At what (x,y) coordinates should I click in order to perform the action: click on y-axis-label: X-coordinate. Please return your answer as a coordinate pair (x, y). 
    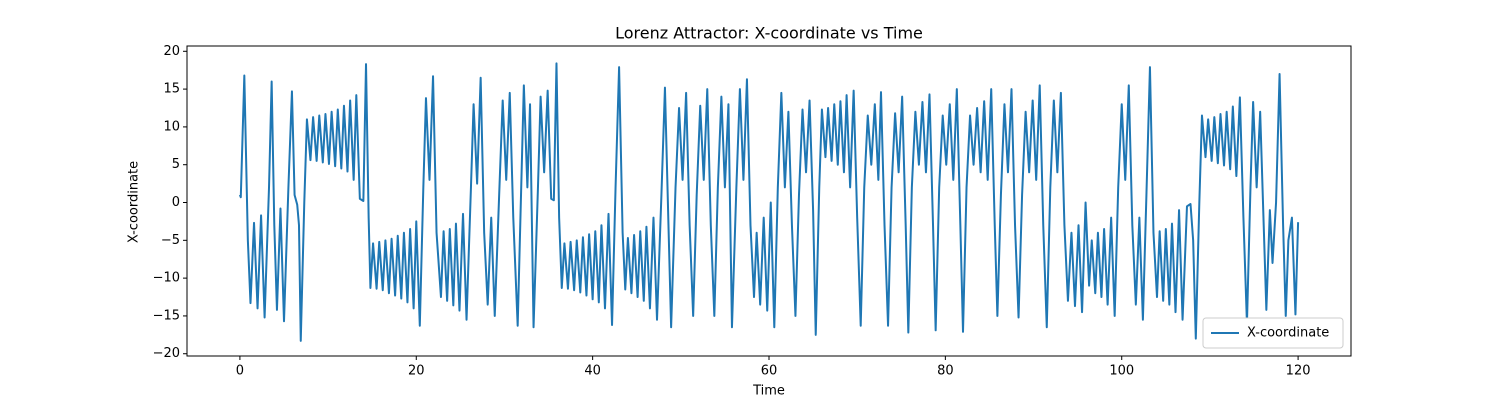
    Looking at the image, I should click on (134, 202).